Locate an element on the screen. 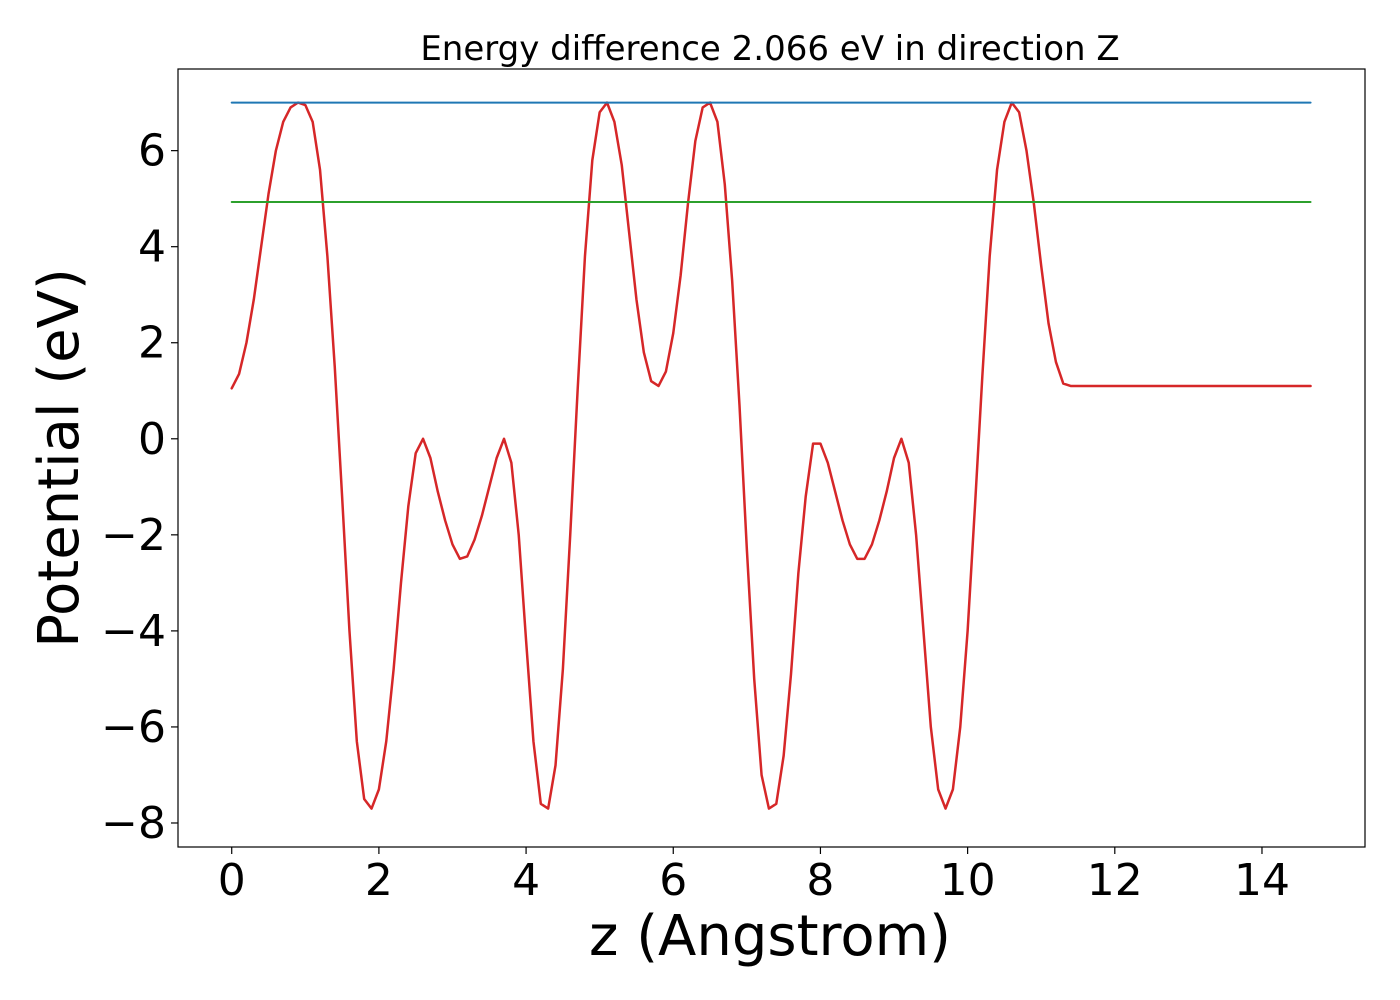 The width and height of the screenshot is (1400, 1000). x-tick-label: 6 is located at coordinates (673, 880).